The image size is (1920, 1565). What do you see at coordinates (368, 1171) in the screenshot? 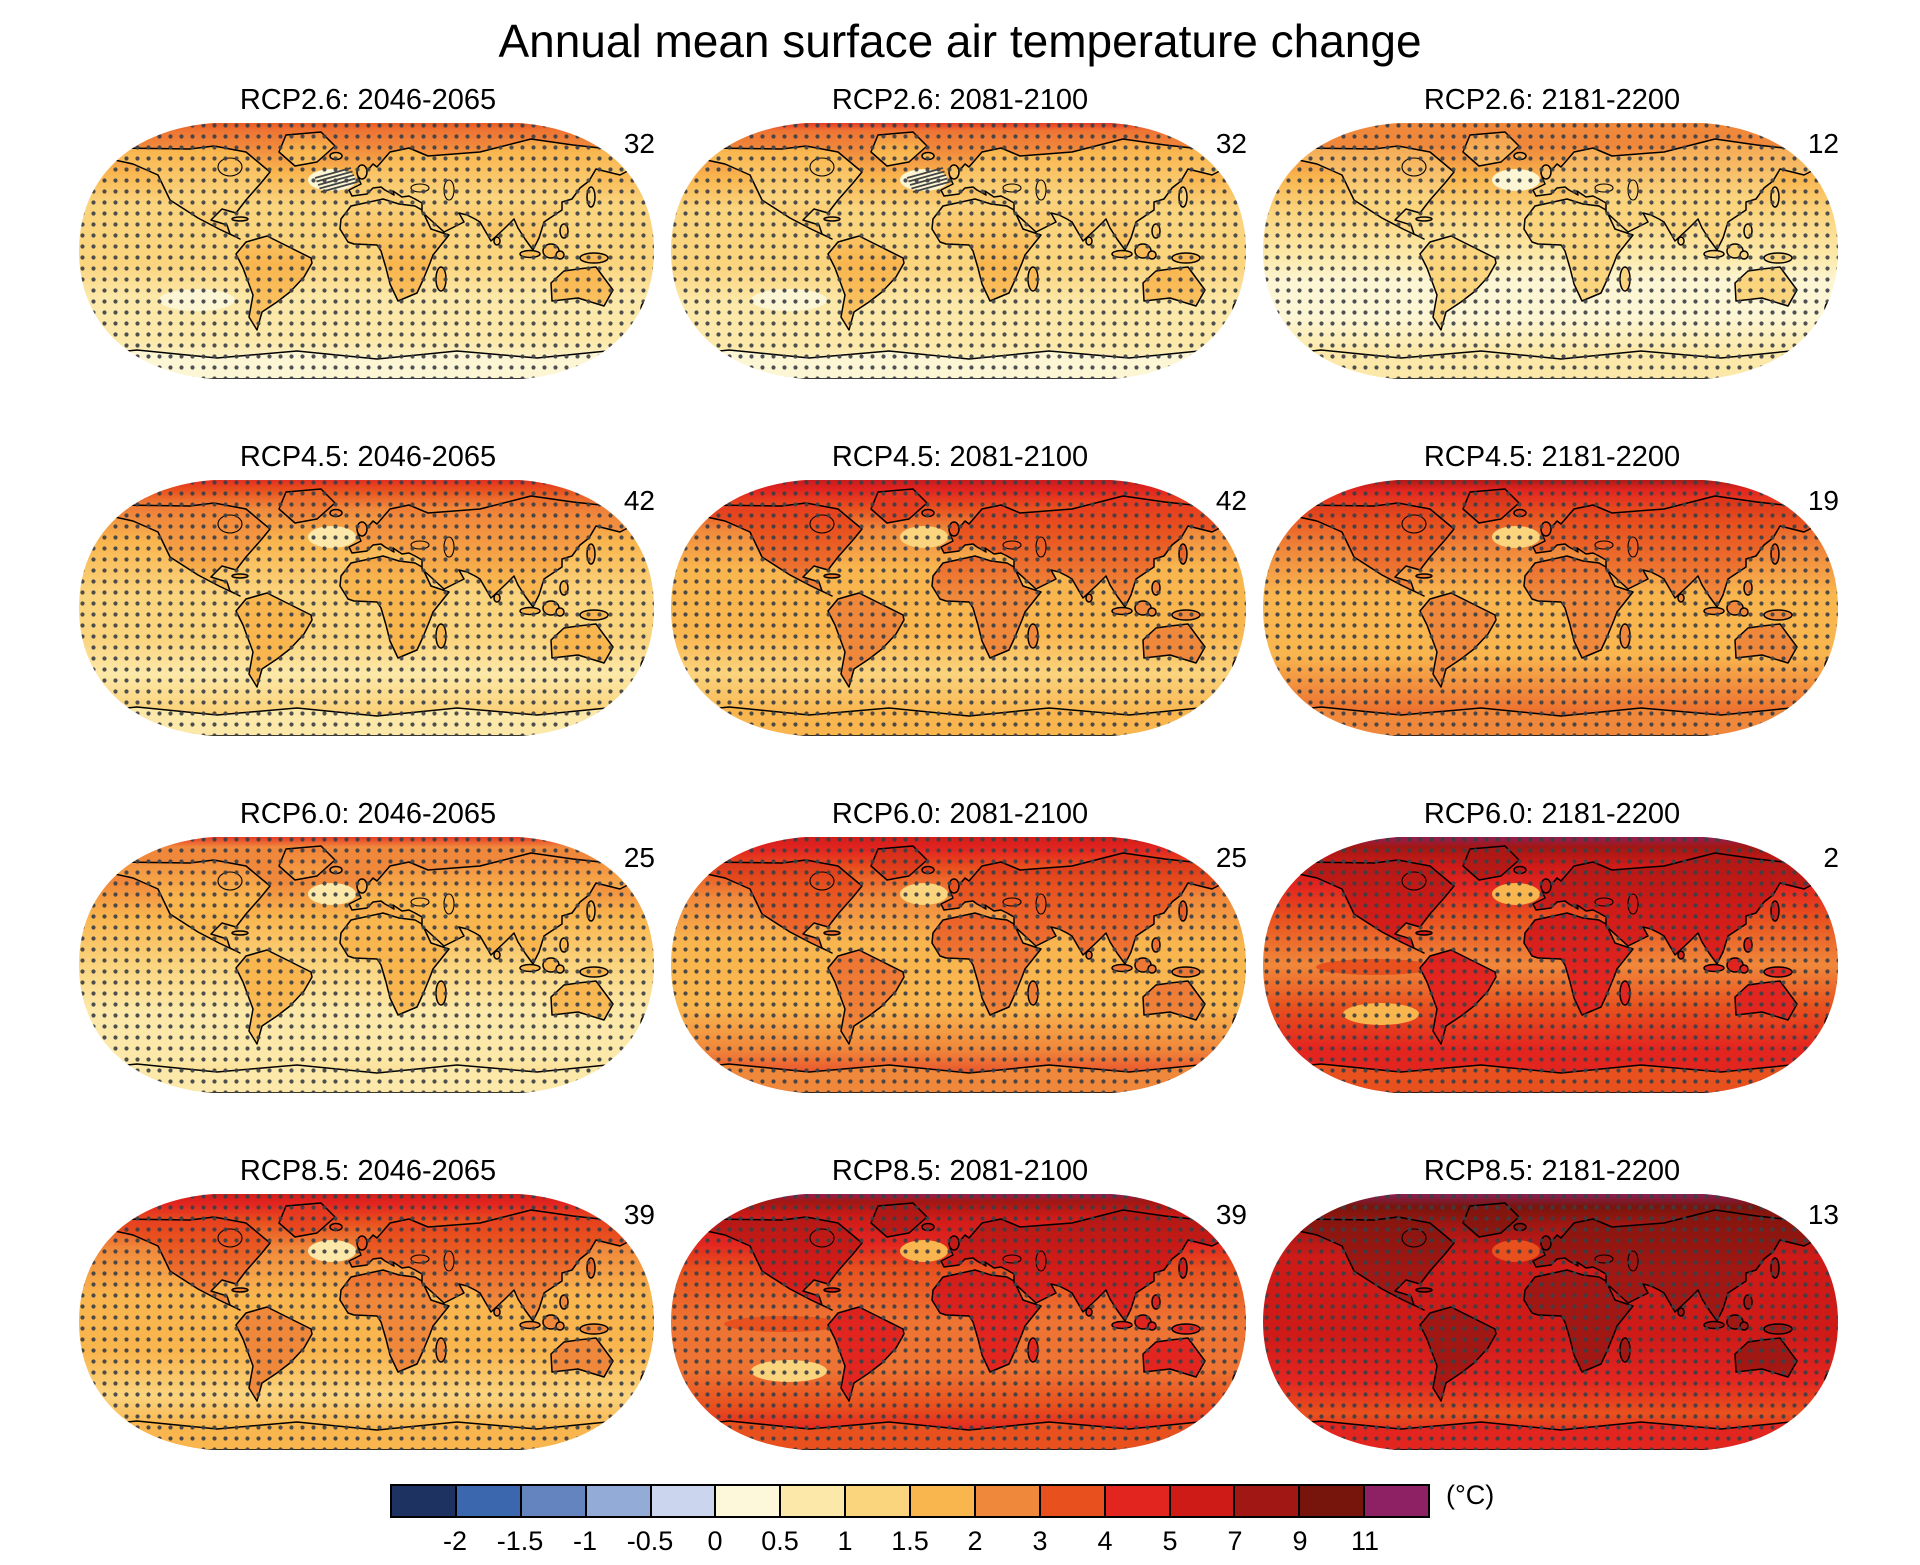
I see `panel-title: RCP8.5: 2046-2065` at bounding box center [368, 1171].